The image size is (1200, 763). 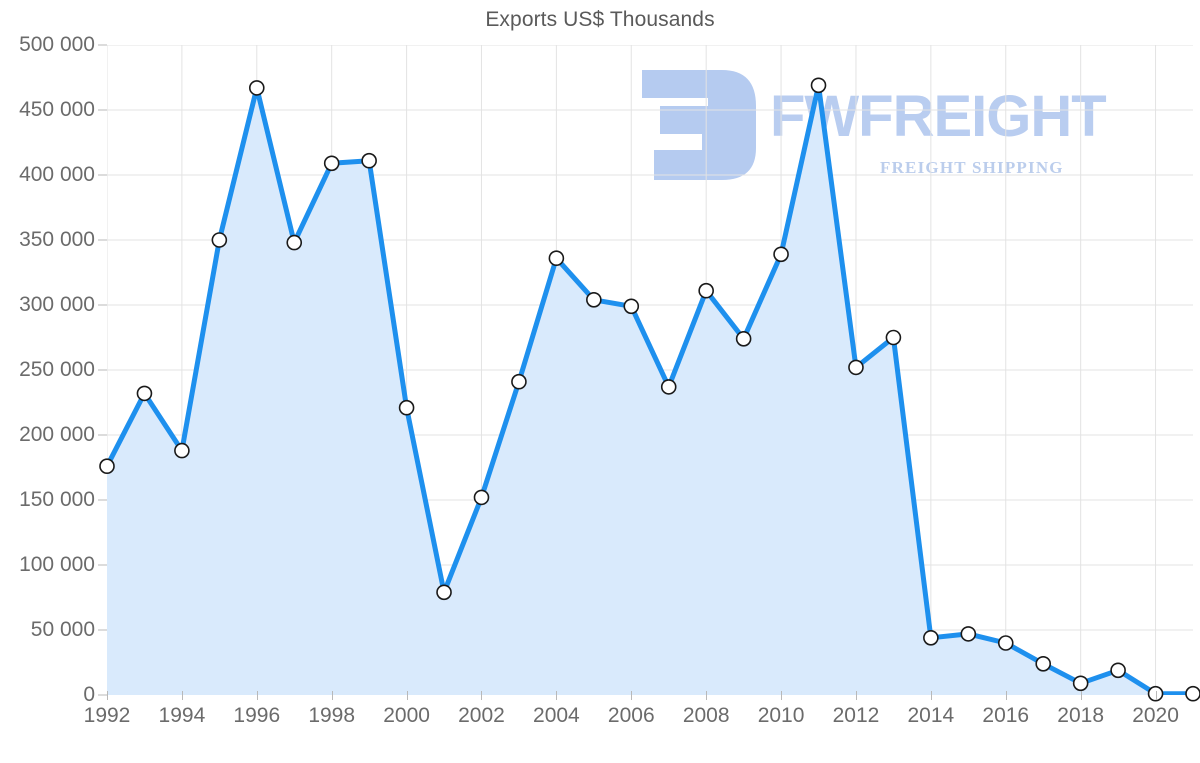 I want to click on x-axis-tick-label: 1996, so click(x=257, y=715).